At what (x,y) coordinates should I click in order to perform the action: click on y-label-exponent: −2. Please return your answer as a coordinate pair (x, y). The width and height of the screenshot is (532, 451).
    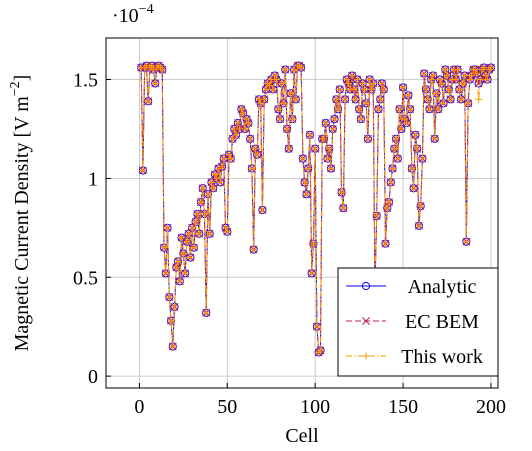
    Looking at the image, I should click on (15, 88).